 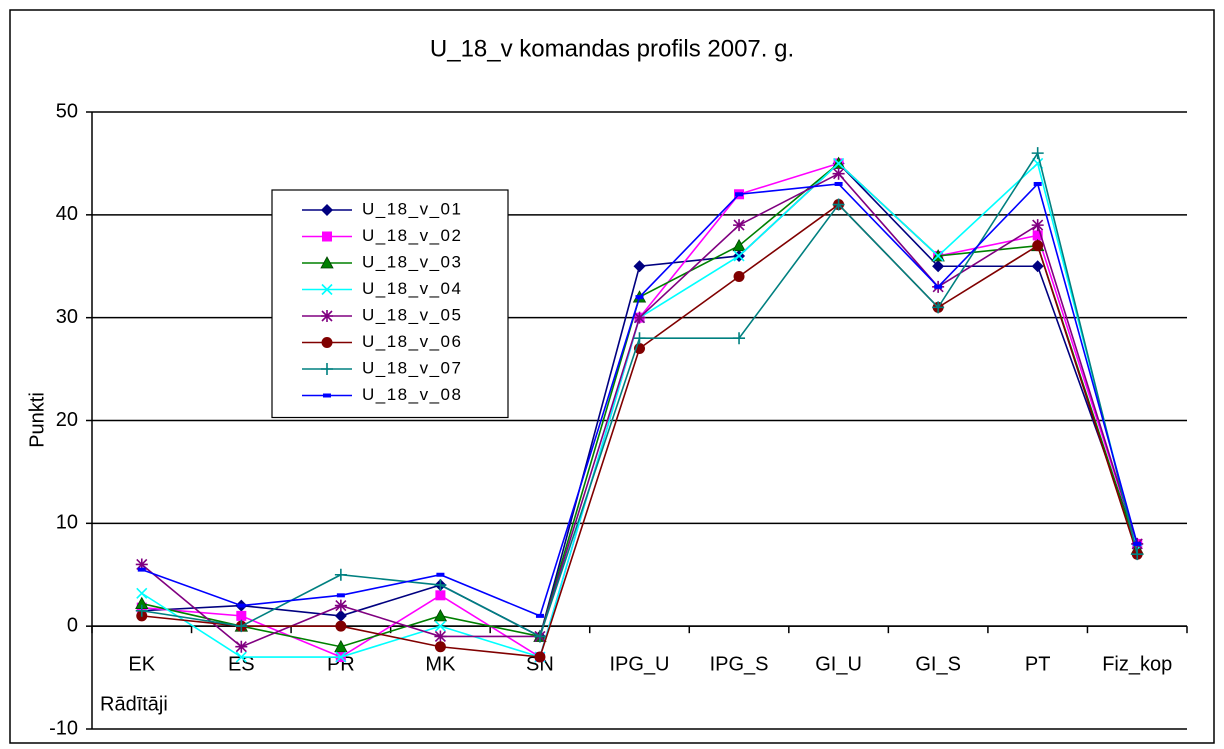 What do you see at coordinates (390, 304) in the screenshot?
I see `legend` at bounding box center [390, 304].